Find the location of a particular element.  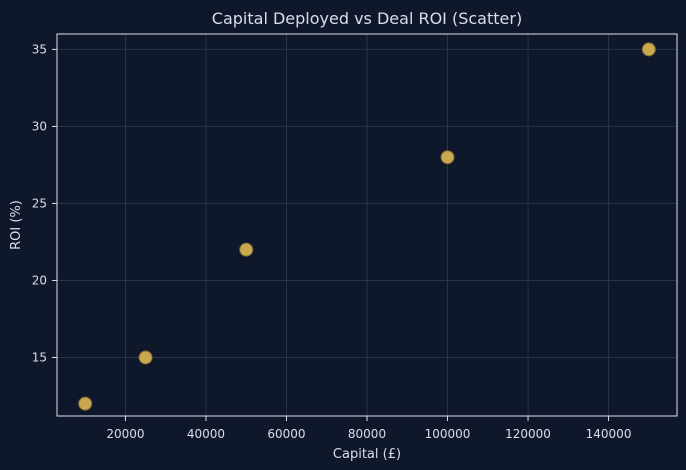

x-tick-label: 40000 is located at coordinates (206, 434).